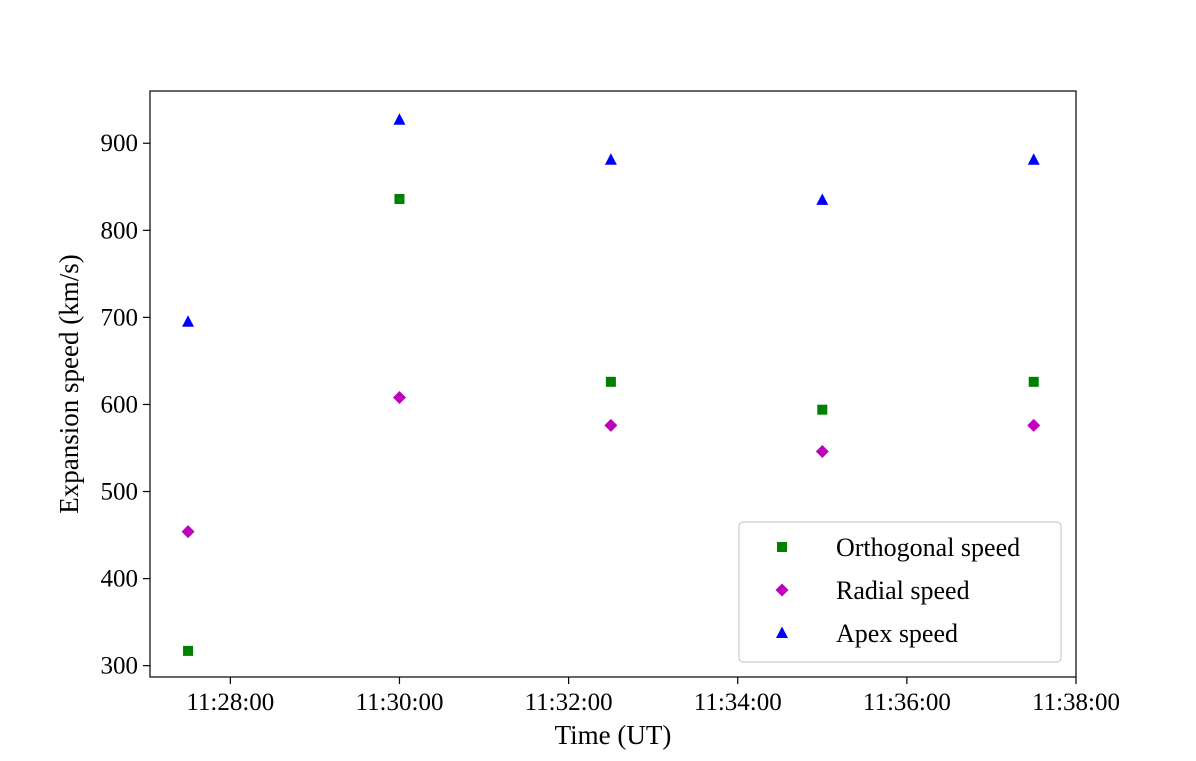 Image resolution: width=1196 pixels, height=761 pixels. I want to click on x-axis-label: Time (UT), so click(613, 735).